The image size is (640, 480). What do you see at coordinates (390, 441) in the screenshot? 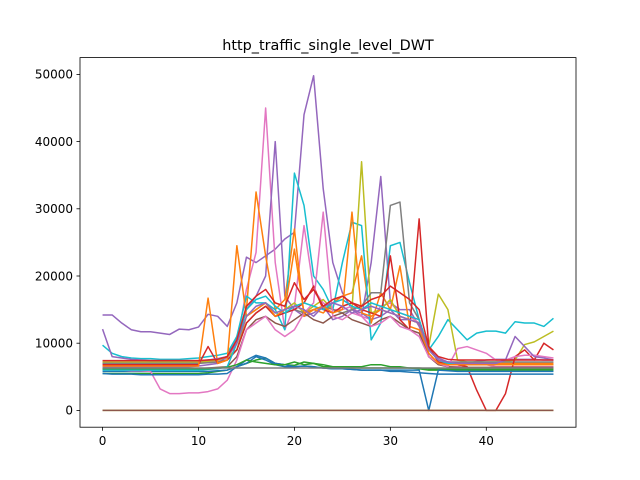
I see `x-tick-label: 30` at bounding box center [390, 441].